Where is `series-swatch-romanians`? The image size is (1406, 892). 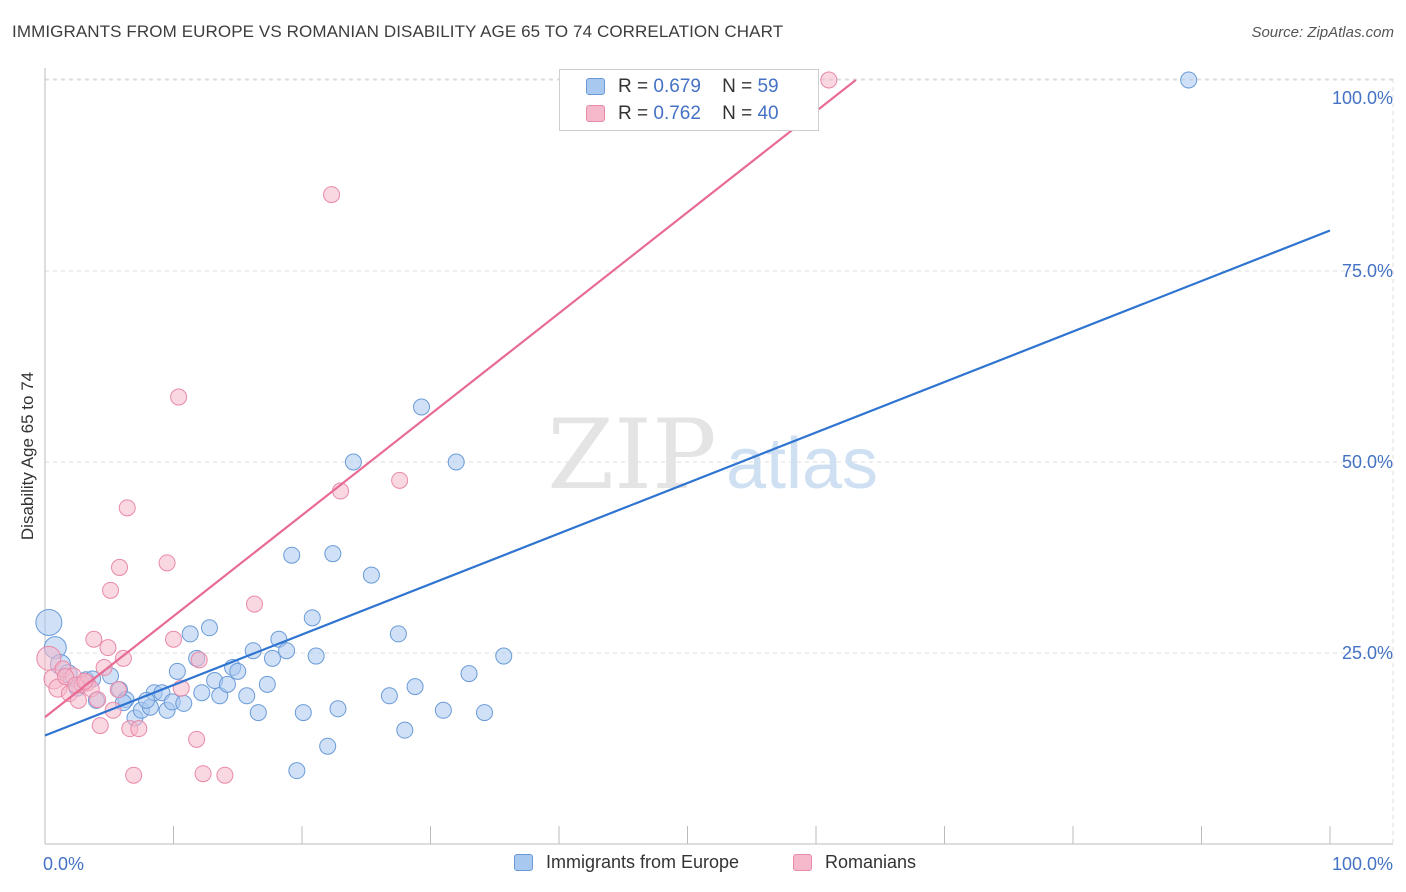
series-swatch-romanians is located at coordinates (802, 862).